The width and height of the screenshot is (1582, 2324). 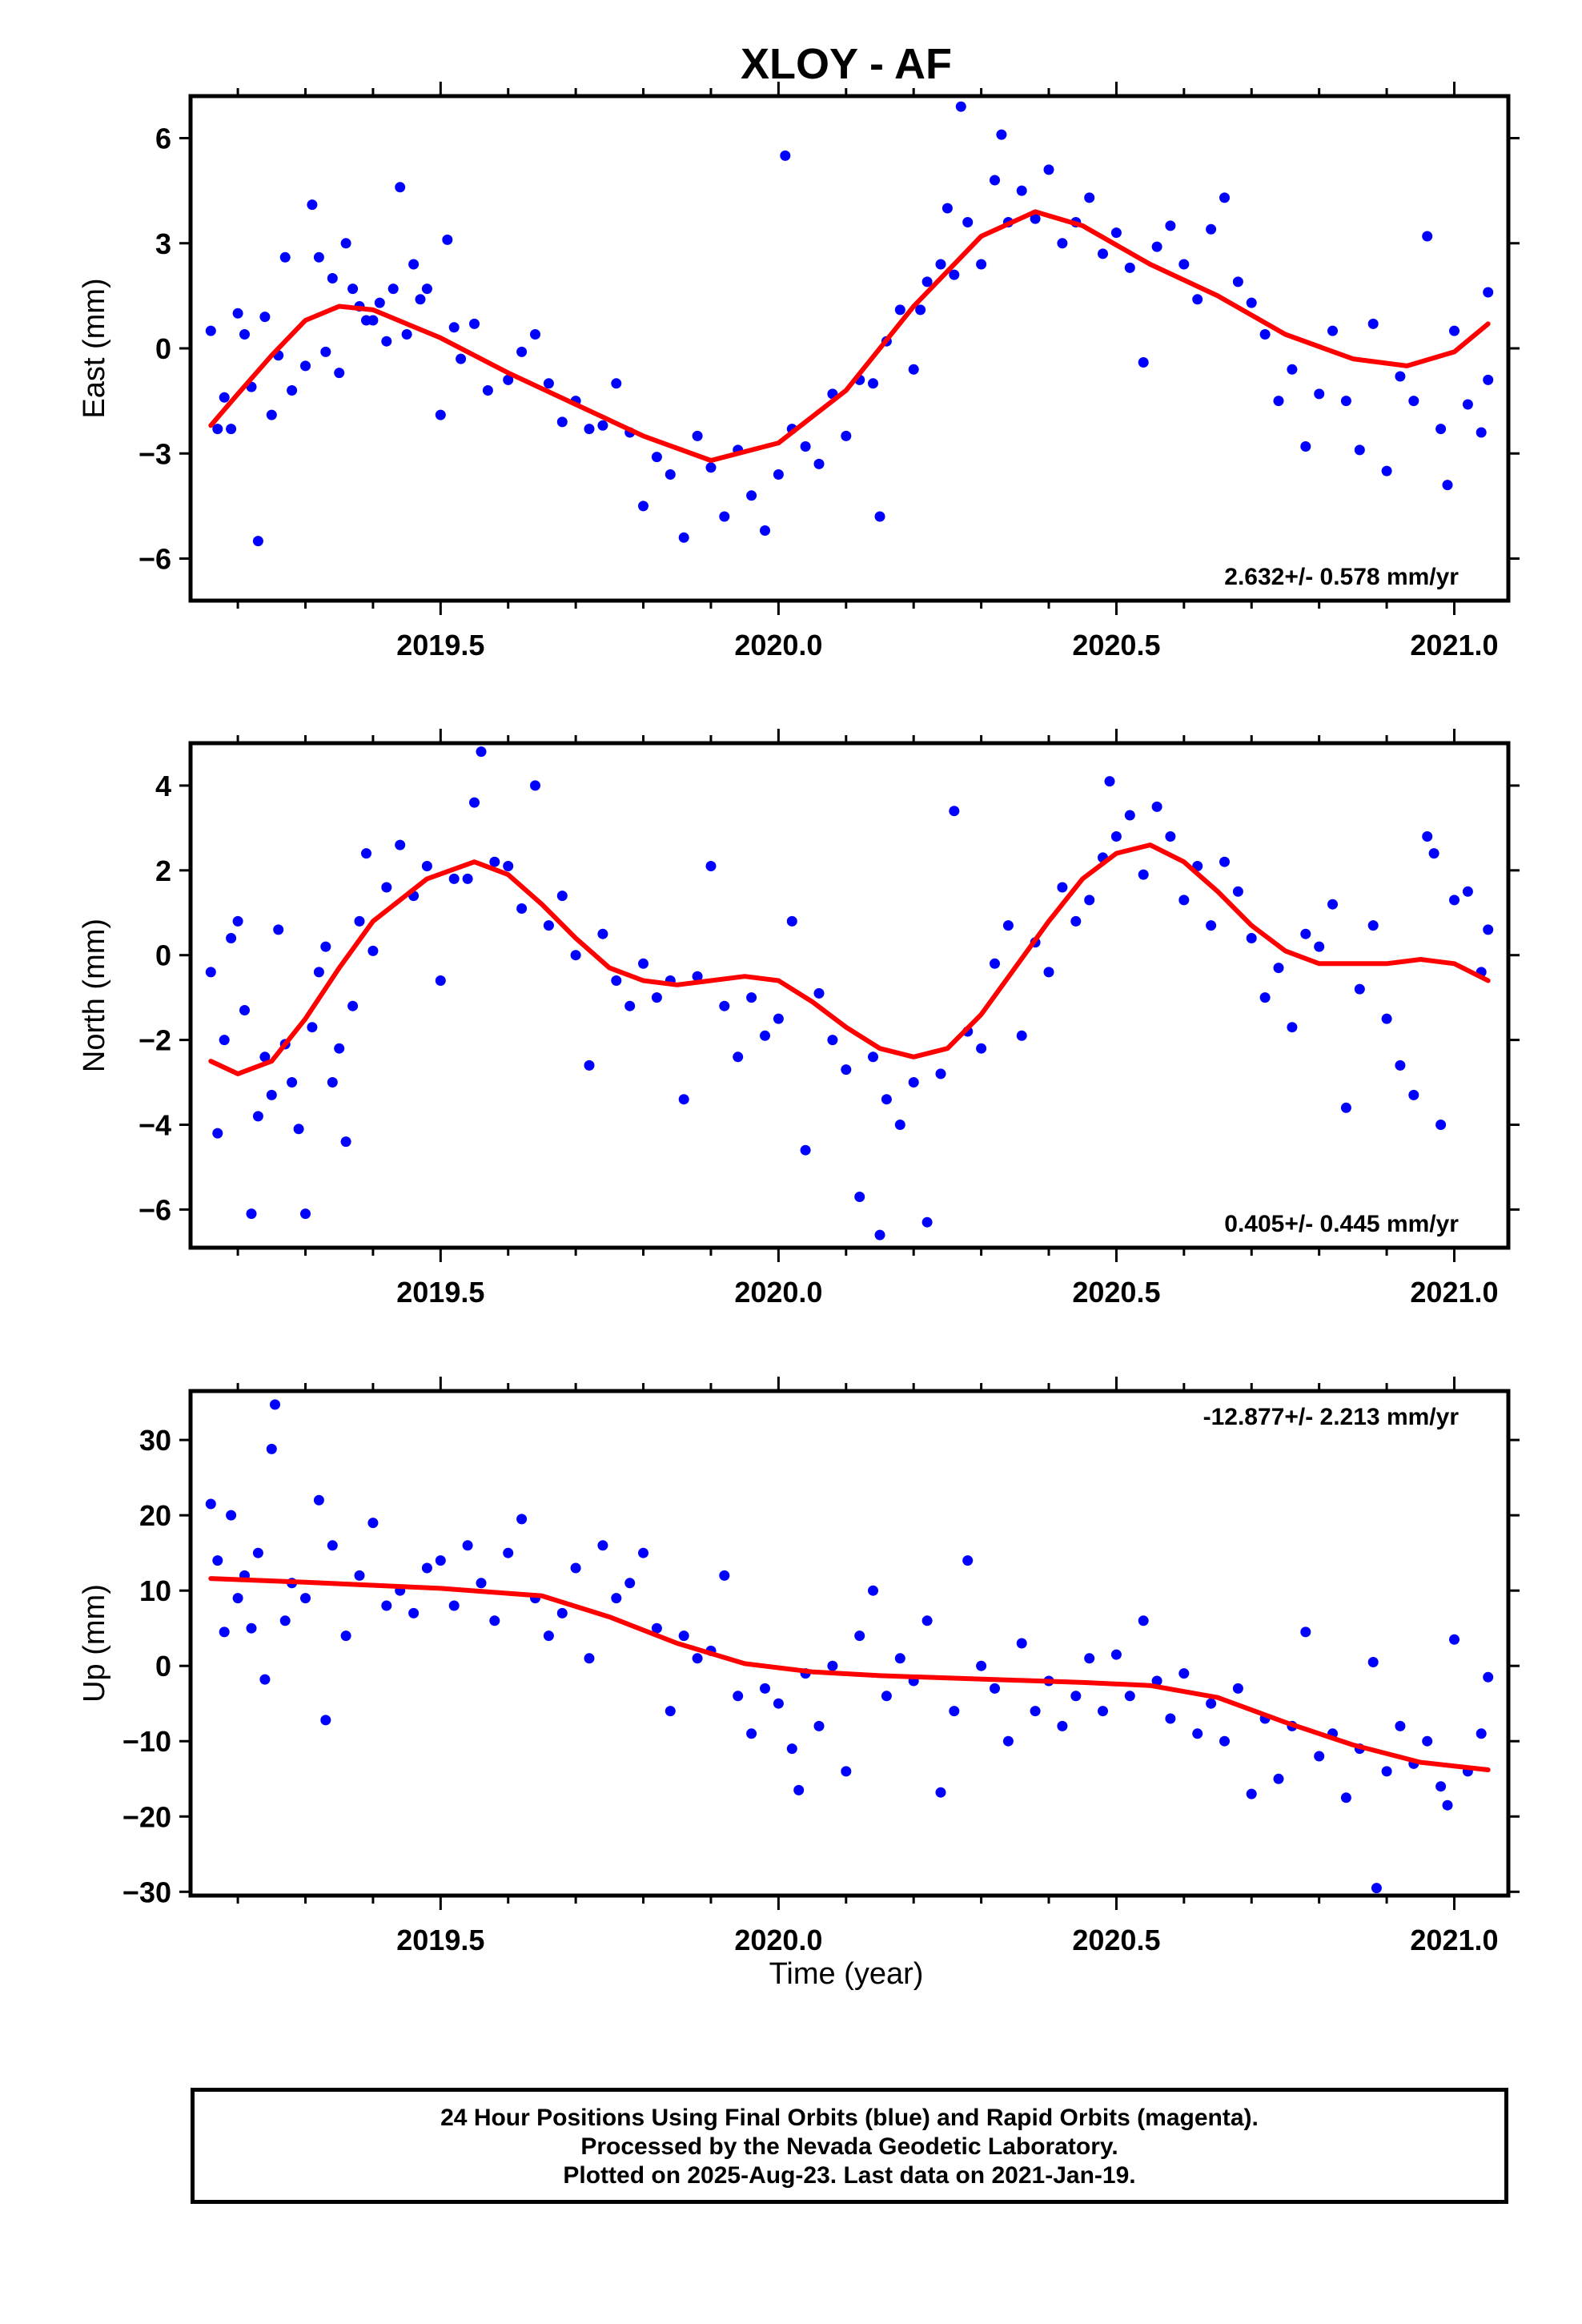 What do you see at coordinates (146, 1892) in the screenshot?
I see `y-tick-label: −30` at bounding box center [146, 1892].